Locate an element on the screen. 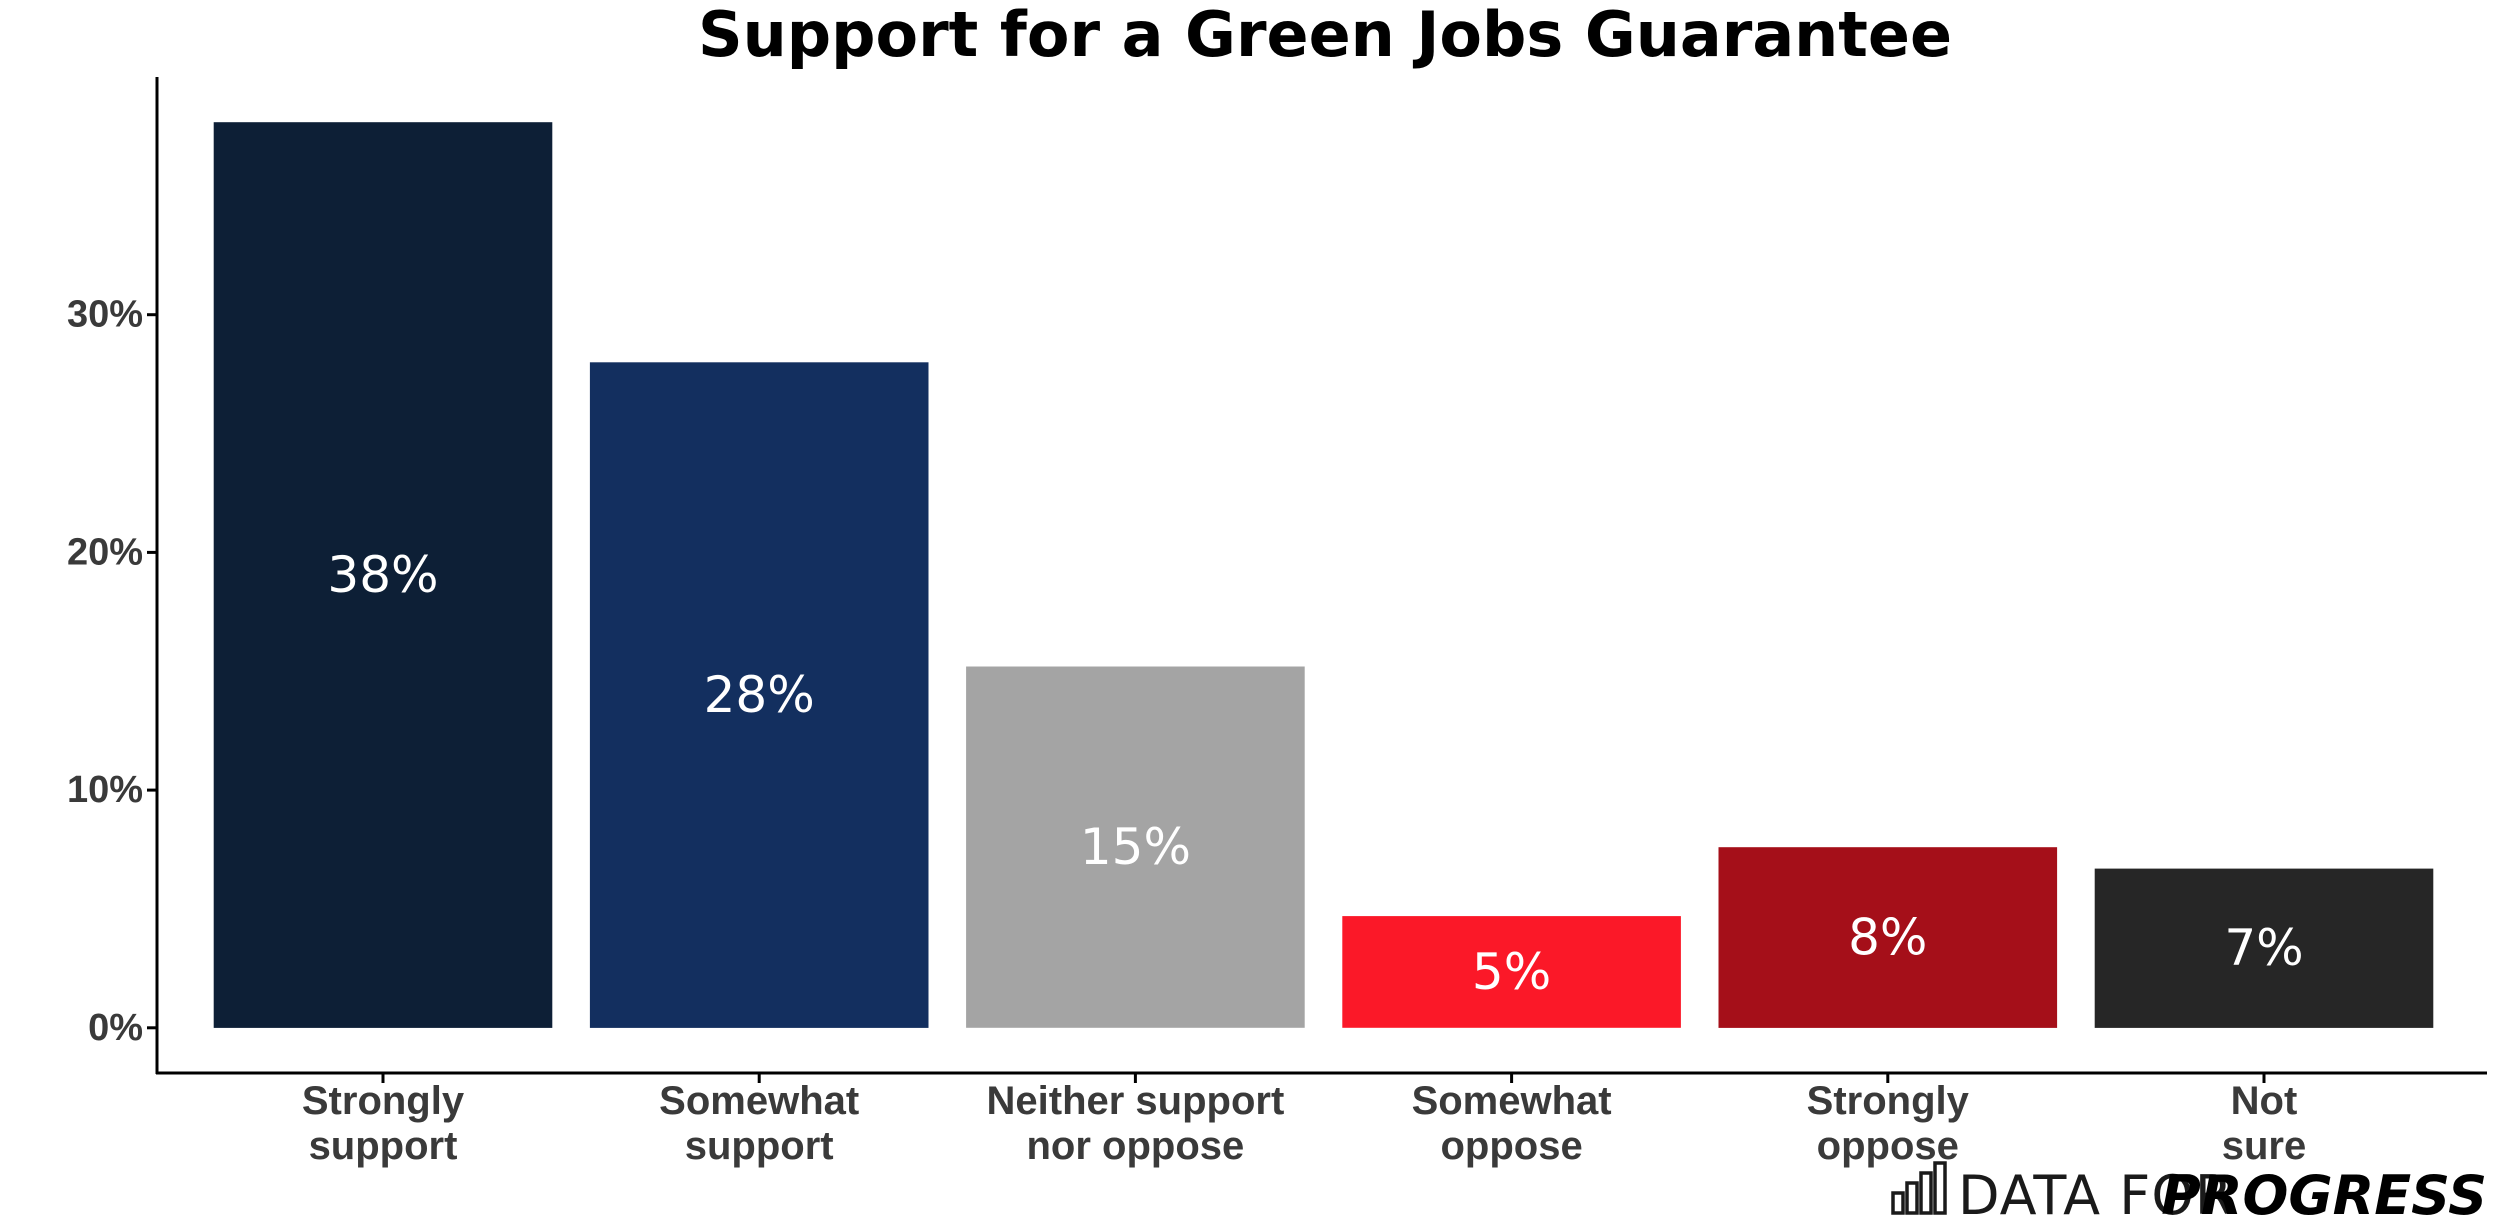 This screenshot has height=1228, width=2500. brand-logo: DATA FOR PROGRESS is located at coordinates (2189, 1194).